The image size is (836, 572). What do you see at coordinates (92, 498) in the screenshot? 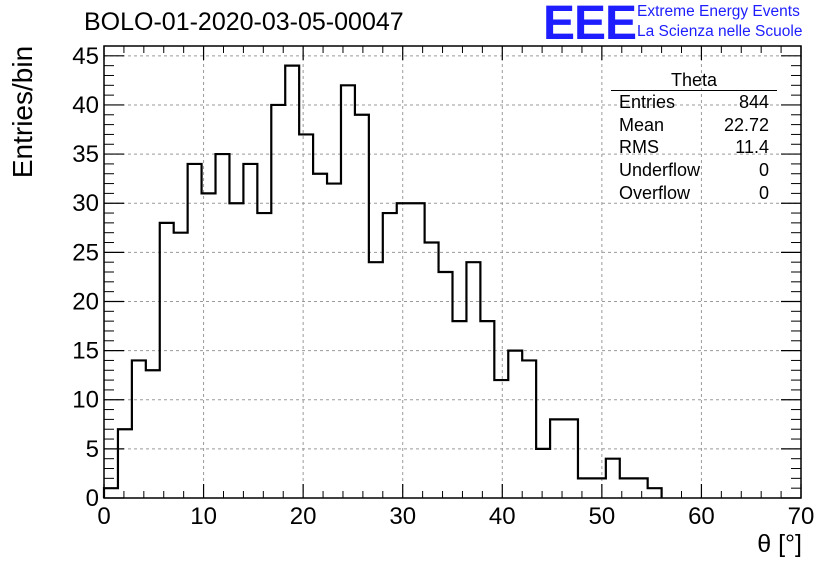
I see `y-tick-label: 0` at bounding box center [92, 498].